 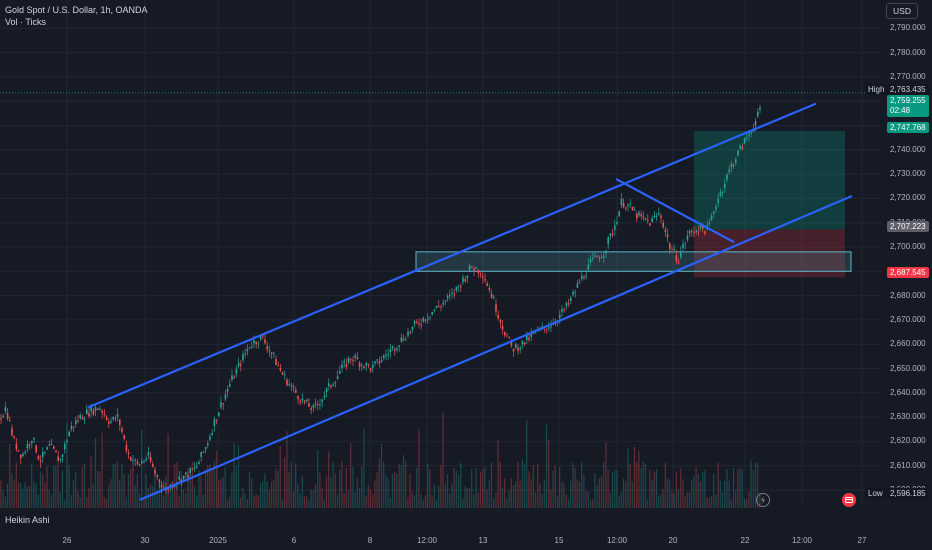 I want to click on flag-line, so click(x=675, y=210).